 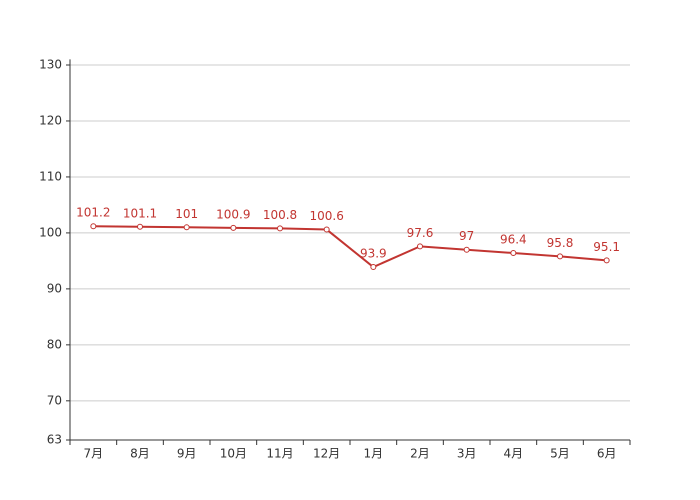 What do you see at coordinates (280, 215) in the screenshot?
I see `data-label: 100.8` at bounding box center [280, 215].